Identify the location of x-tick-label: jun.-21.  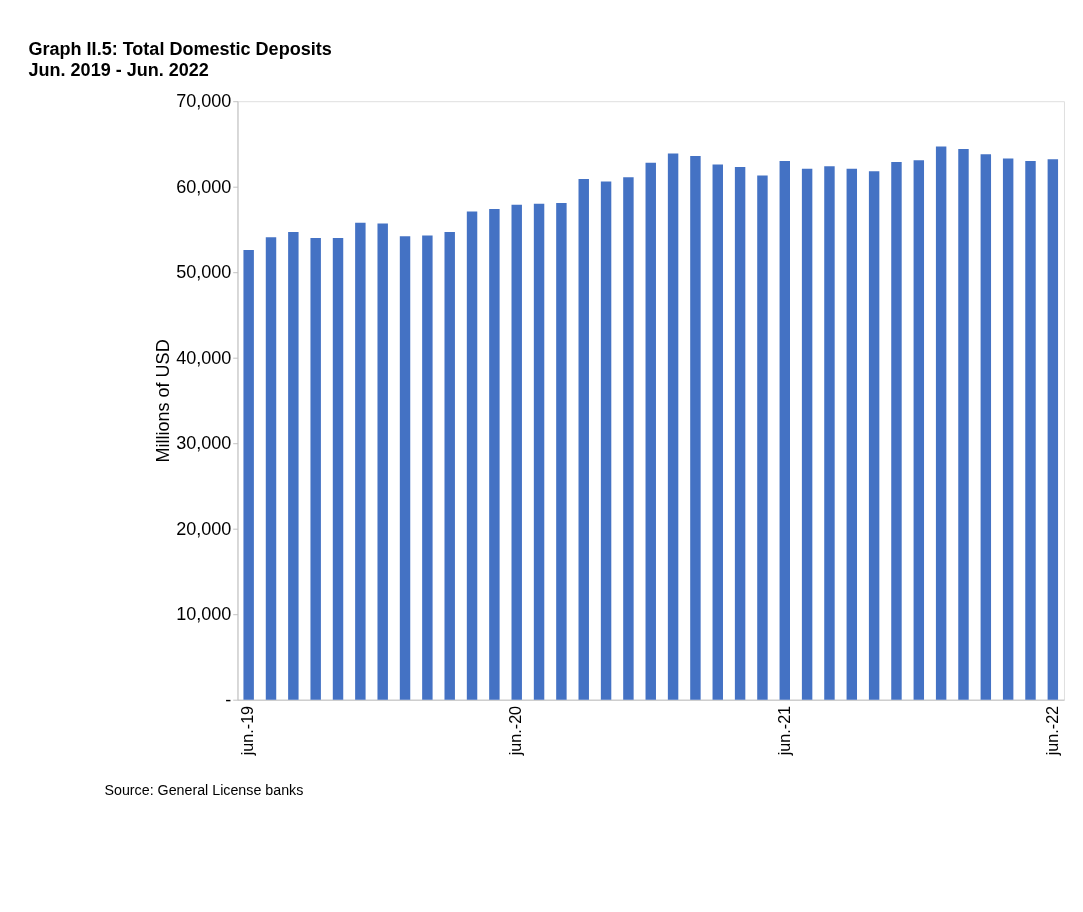
(783, 731).